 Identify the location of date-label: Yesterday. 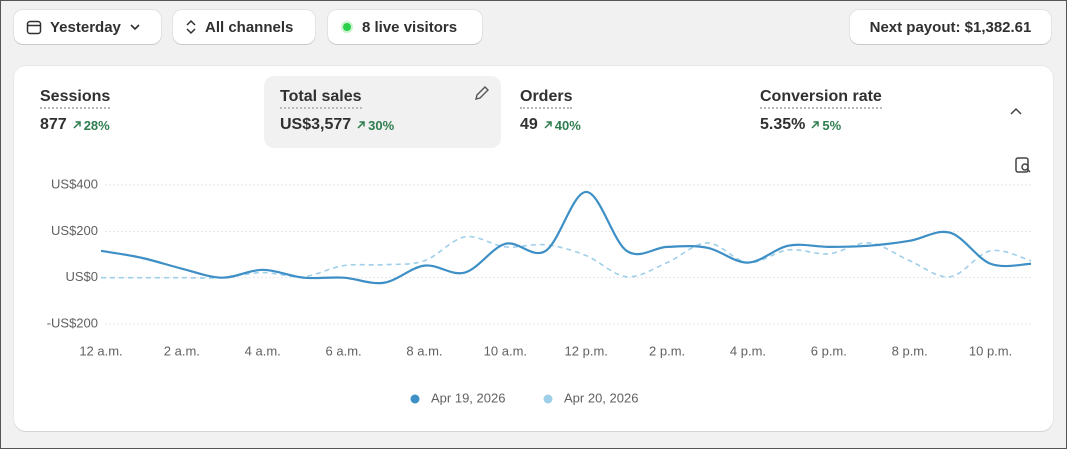
(85, 27).